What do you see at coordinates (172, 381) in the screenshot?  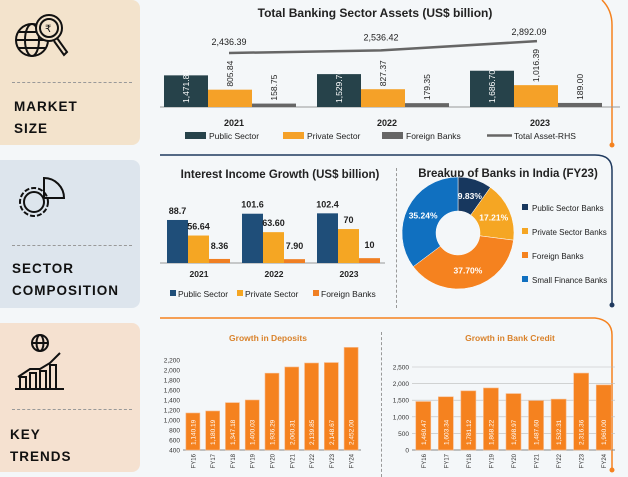 I see `y-tick-label: 1,800` at bounding box center [172, 381].